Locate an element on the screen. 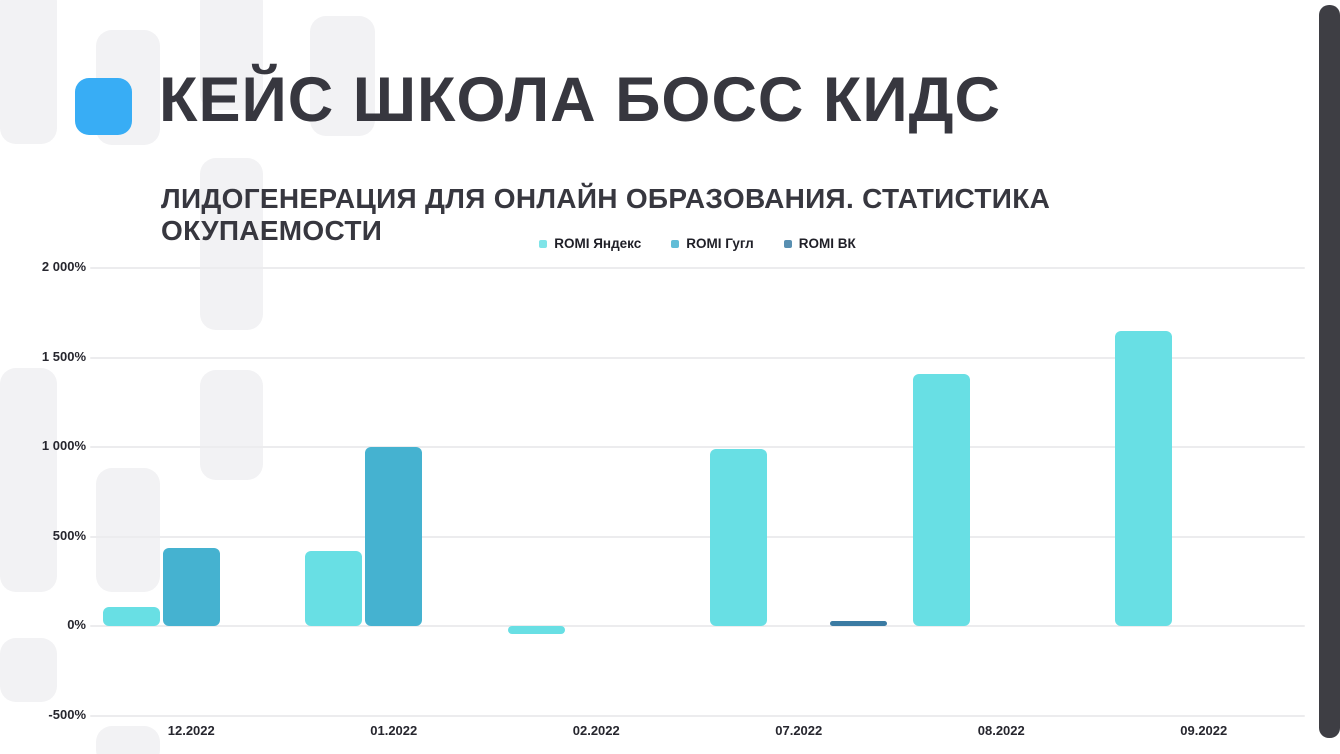 The width and height of the screenshot is (1340, 754). legend-item: ROMI ВК is located at coordinates (819, 243).